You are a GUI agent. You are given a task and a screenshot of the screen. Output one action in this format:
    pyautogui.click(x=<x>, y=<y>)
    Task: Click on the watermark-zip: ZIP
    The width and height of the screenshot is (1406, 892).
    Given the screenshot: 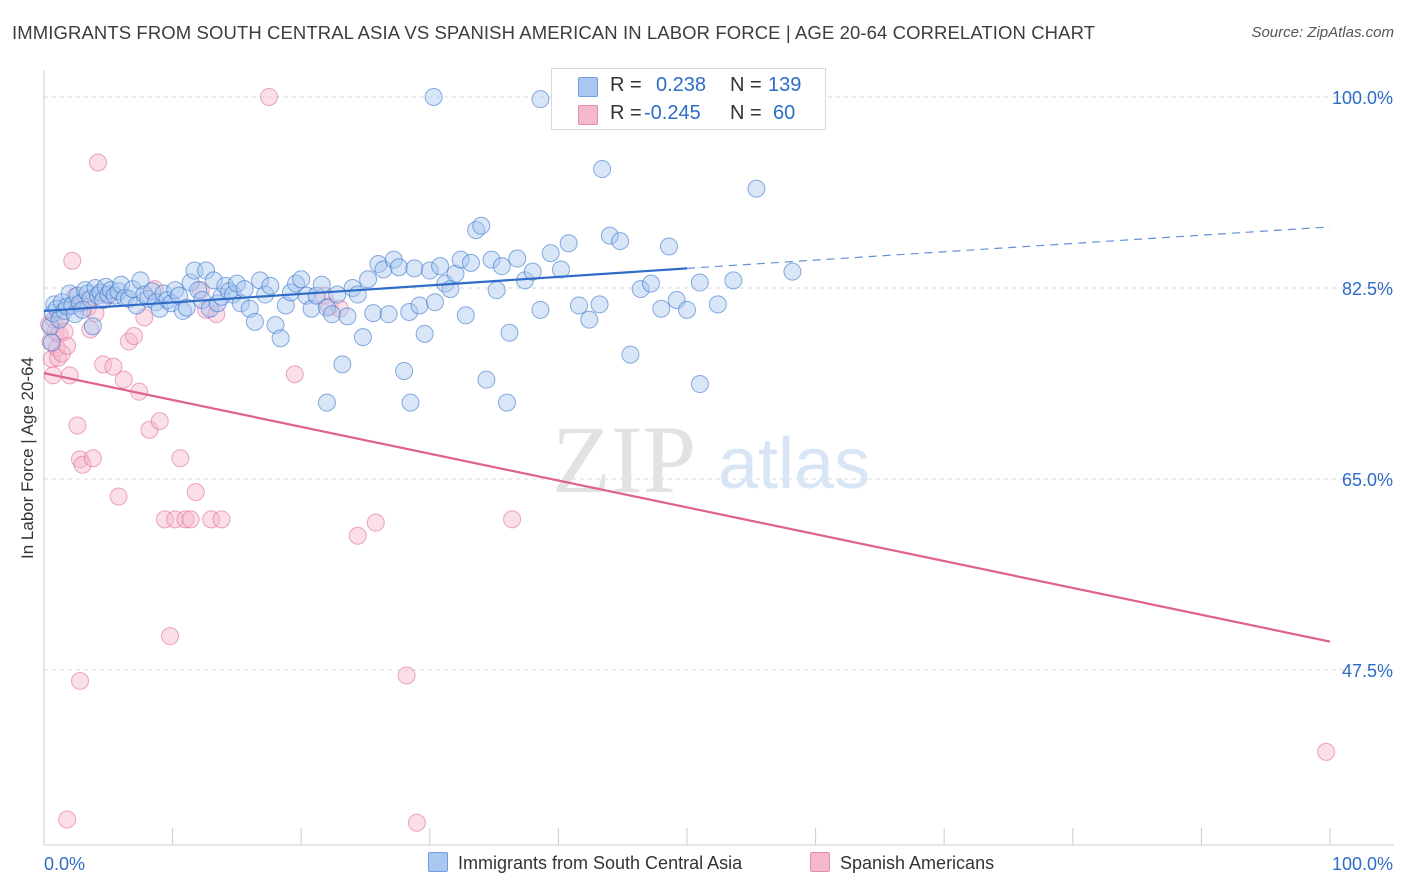 What is the action you would take?
    pyautogui.click(x=624, y=459)
    